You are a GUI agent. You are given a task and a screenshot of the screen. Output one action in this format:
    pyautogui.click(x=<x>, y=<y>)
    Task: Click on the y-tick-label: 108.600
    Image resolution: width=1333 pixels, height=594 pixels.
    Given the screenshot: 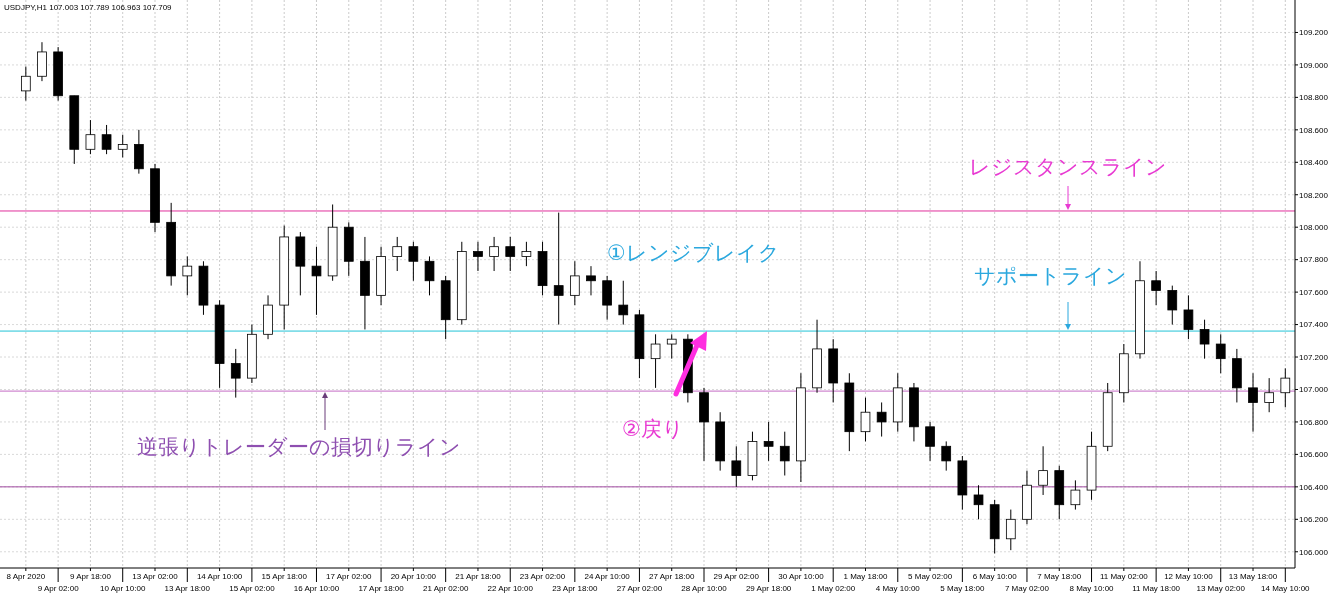 What is the action you would take?
    pyautogui.click(x=1314, y=130)
    